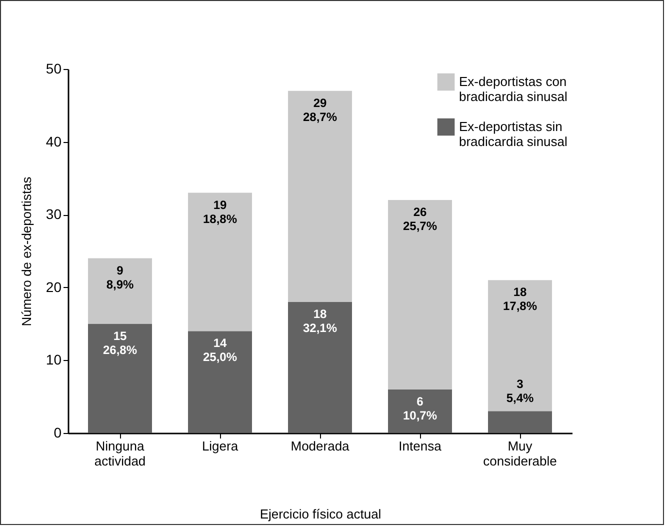  I want to click on data-label: 26 25,7%, so click(420, 219).